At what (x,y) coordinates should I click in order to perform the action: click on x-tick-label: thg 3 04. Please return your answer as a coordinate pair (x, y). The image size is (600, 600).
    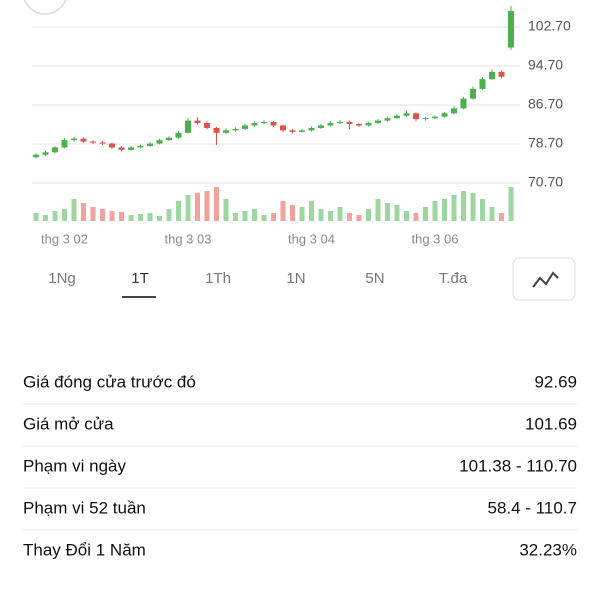
    Looking at the image, I should click on (311, 238).